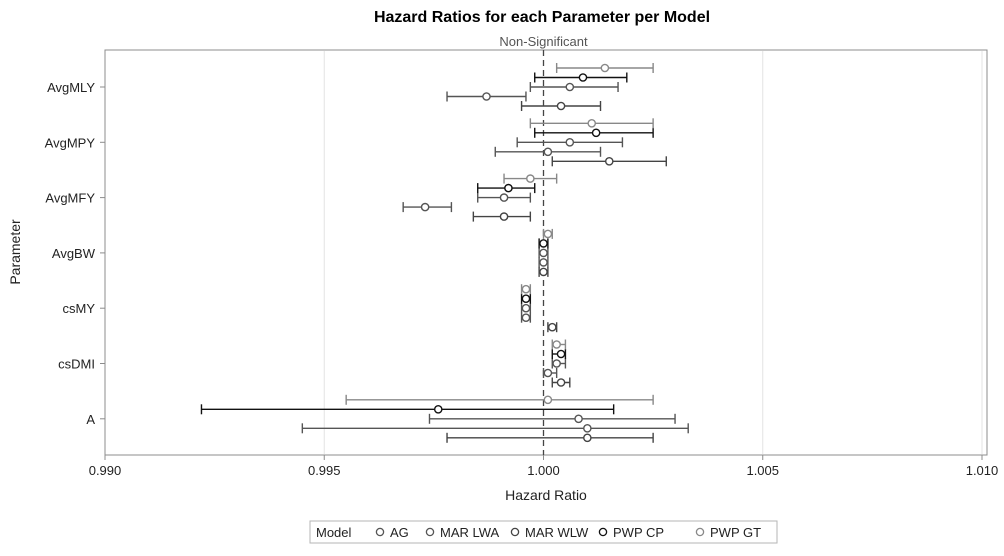  Describe the element at coordinates (543, 243) in the screenshot. I see `estimate-point-pwp-cp-avgbw` at that location.